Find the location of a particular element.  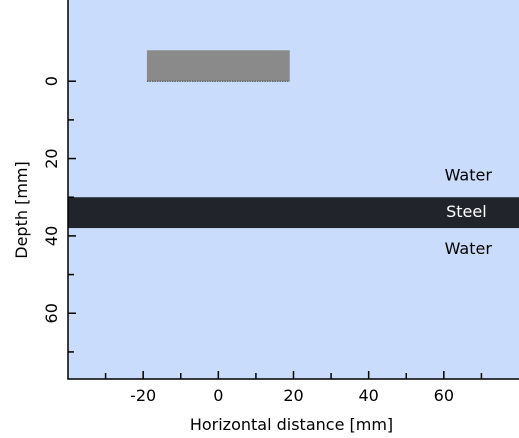

probe-body is located at coordinates (218, 66).